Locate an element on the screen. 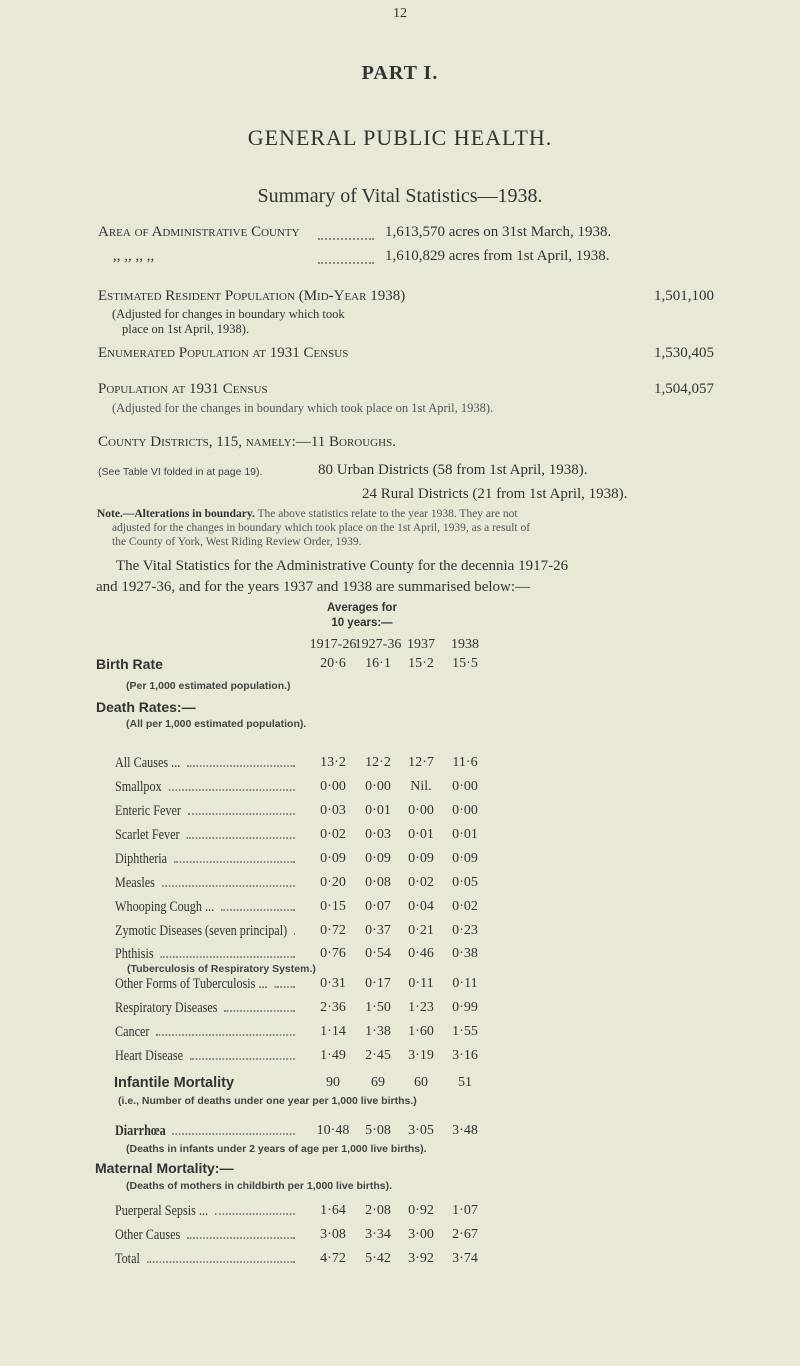  column-header: 1917-26 is located at coordinates (333, 644).